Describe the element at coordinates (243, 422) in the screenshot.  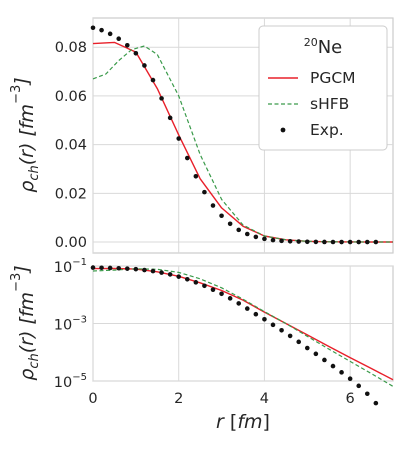
I see `x-axis-label: r [fm]` at that location.